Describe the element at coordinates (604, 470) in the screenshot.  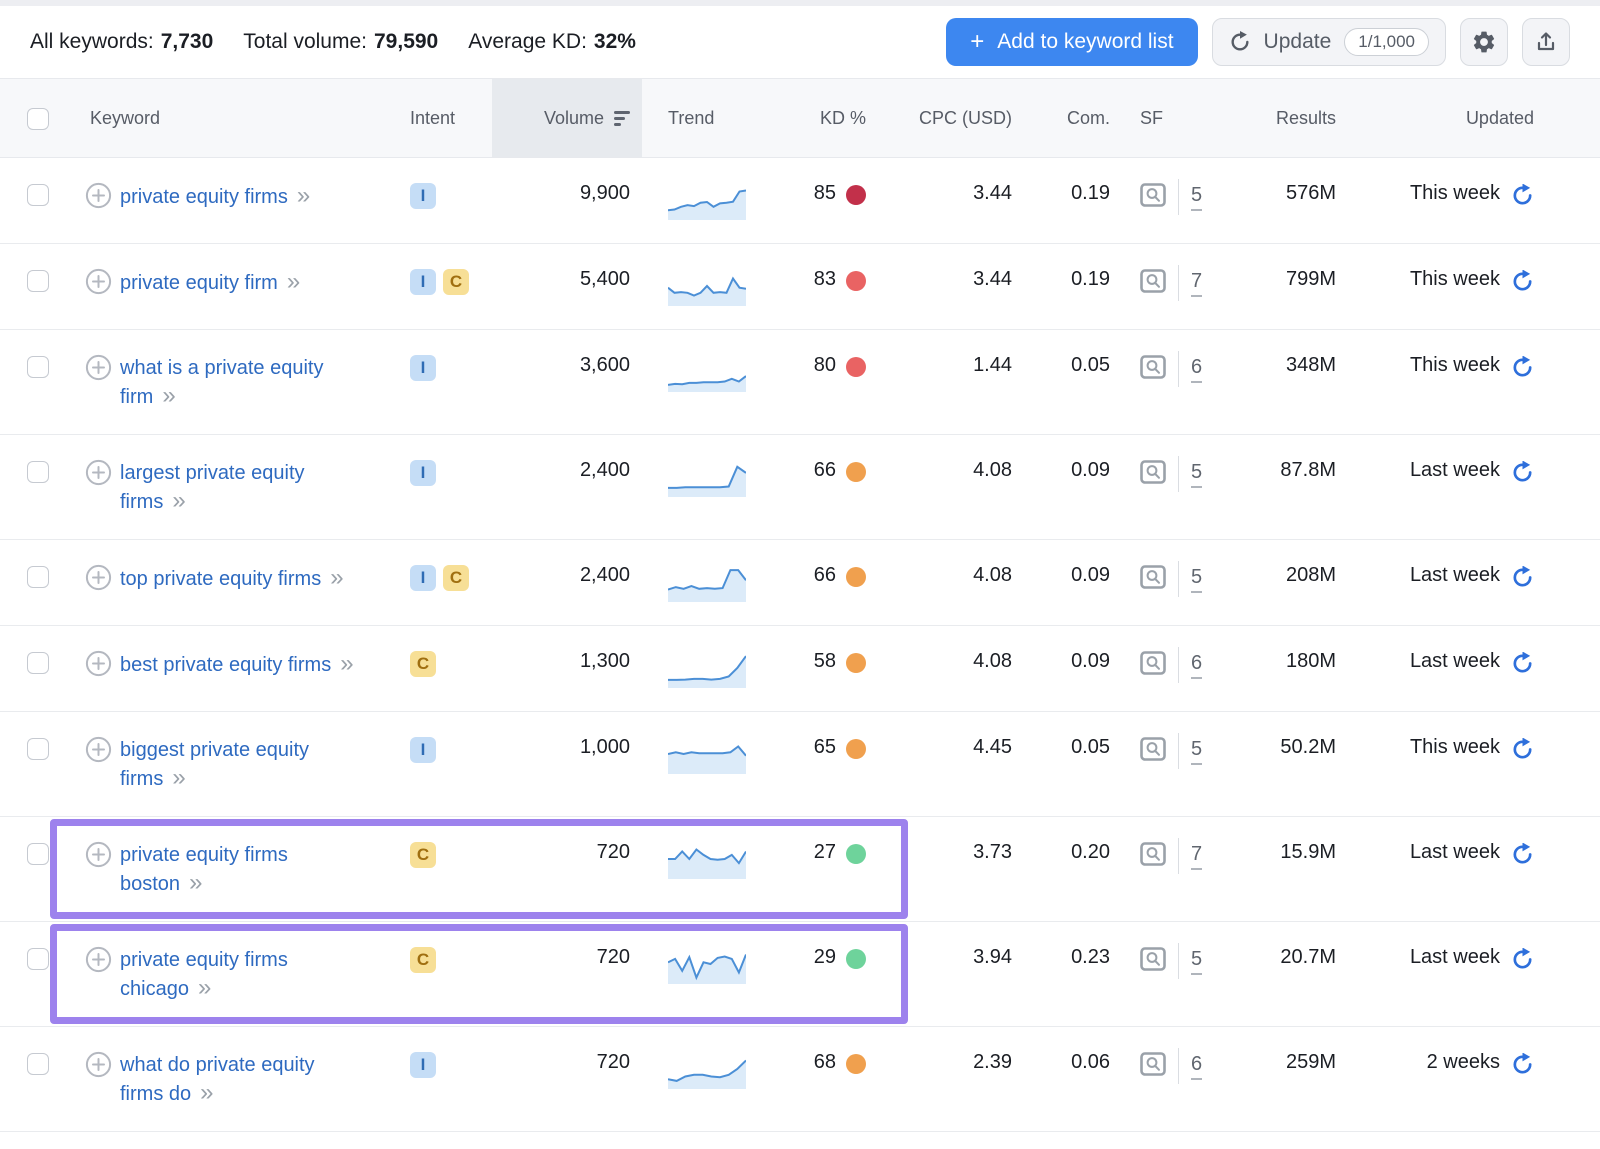
I see `volume-value: 2,400` at that location.